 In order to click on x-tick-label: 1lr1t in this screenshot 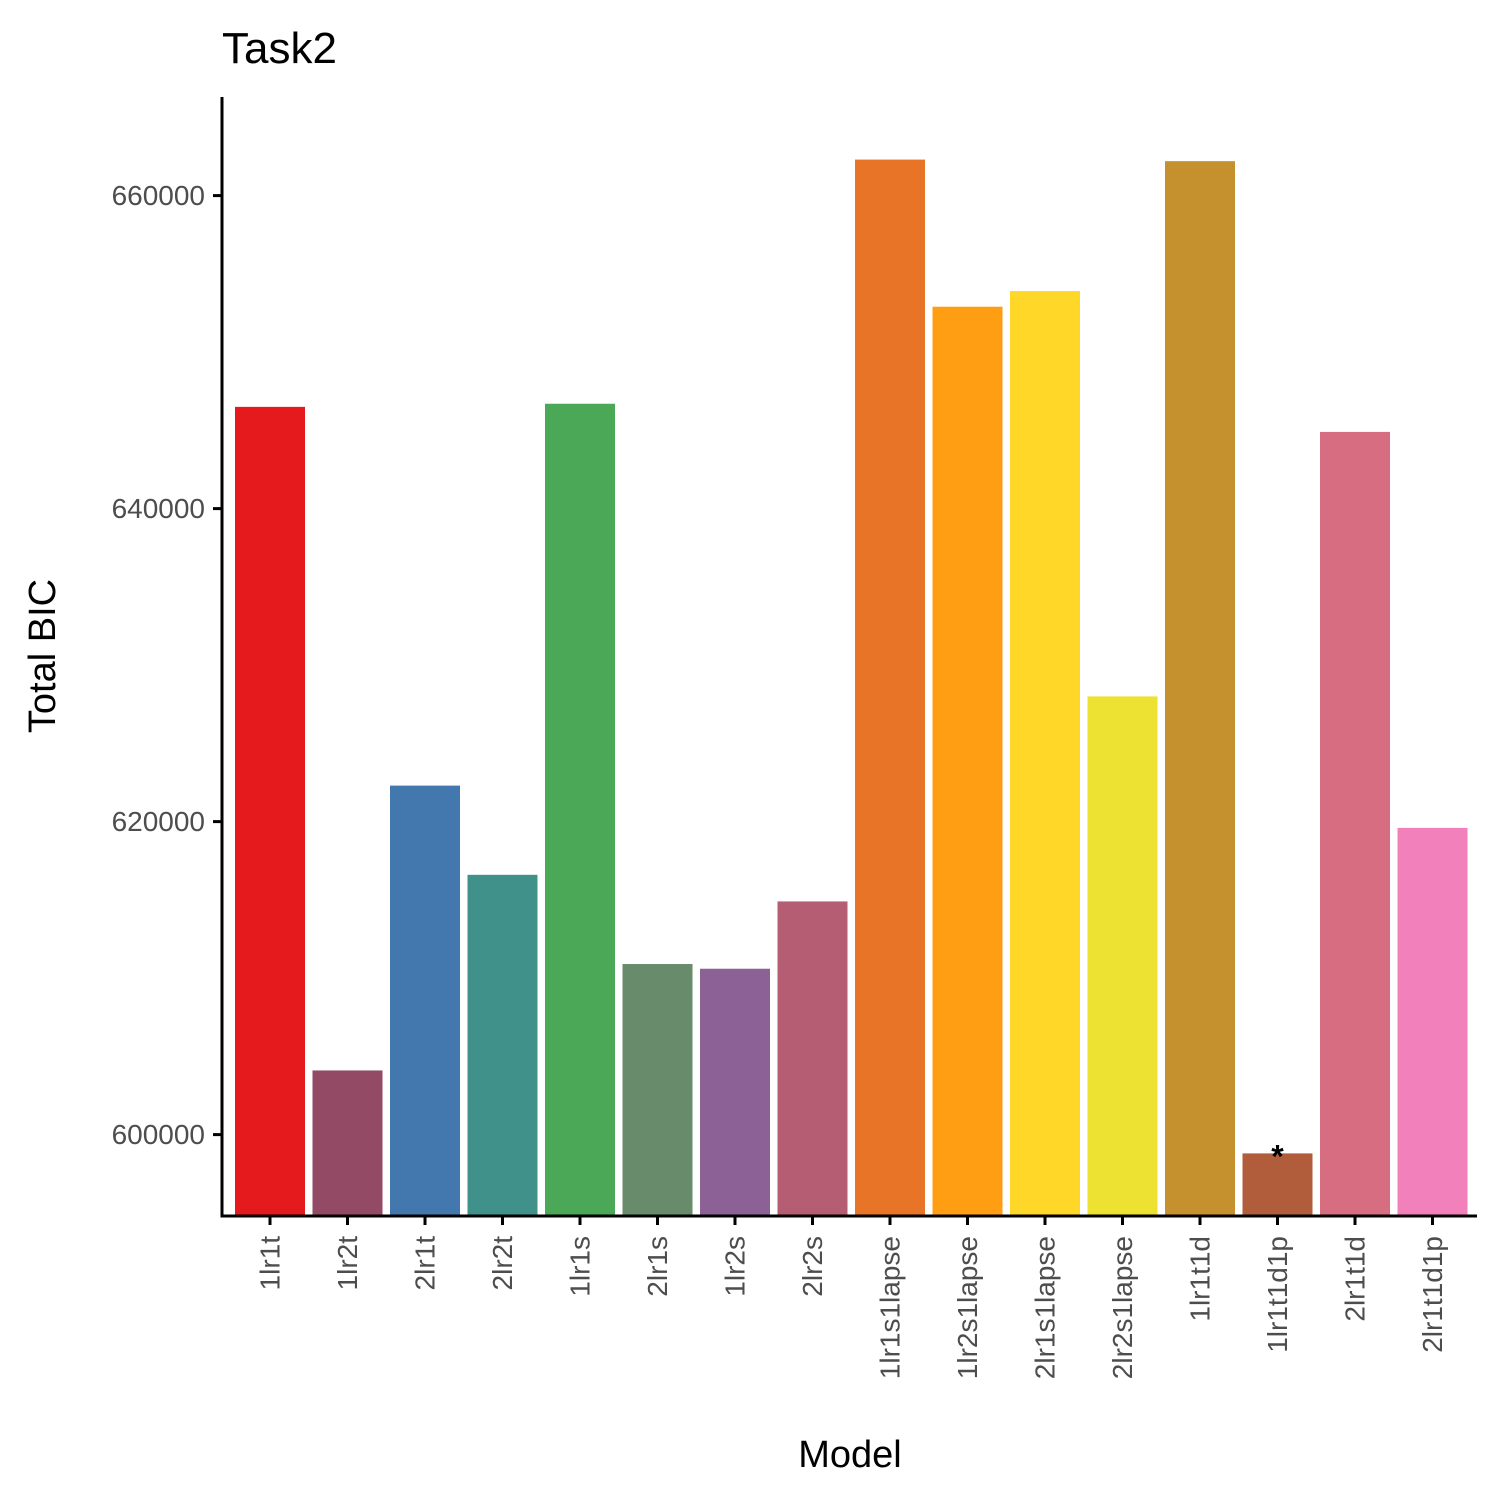, I will do `click(270, 1263)`.